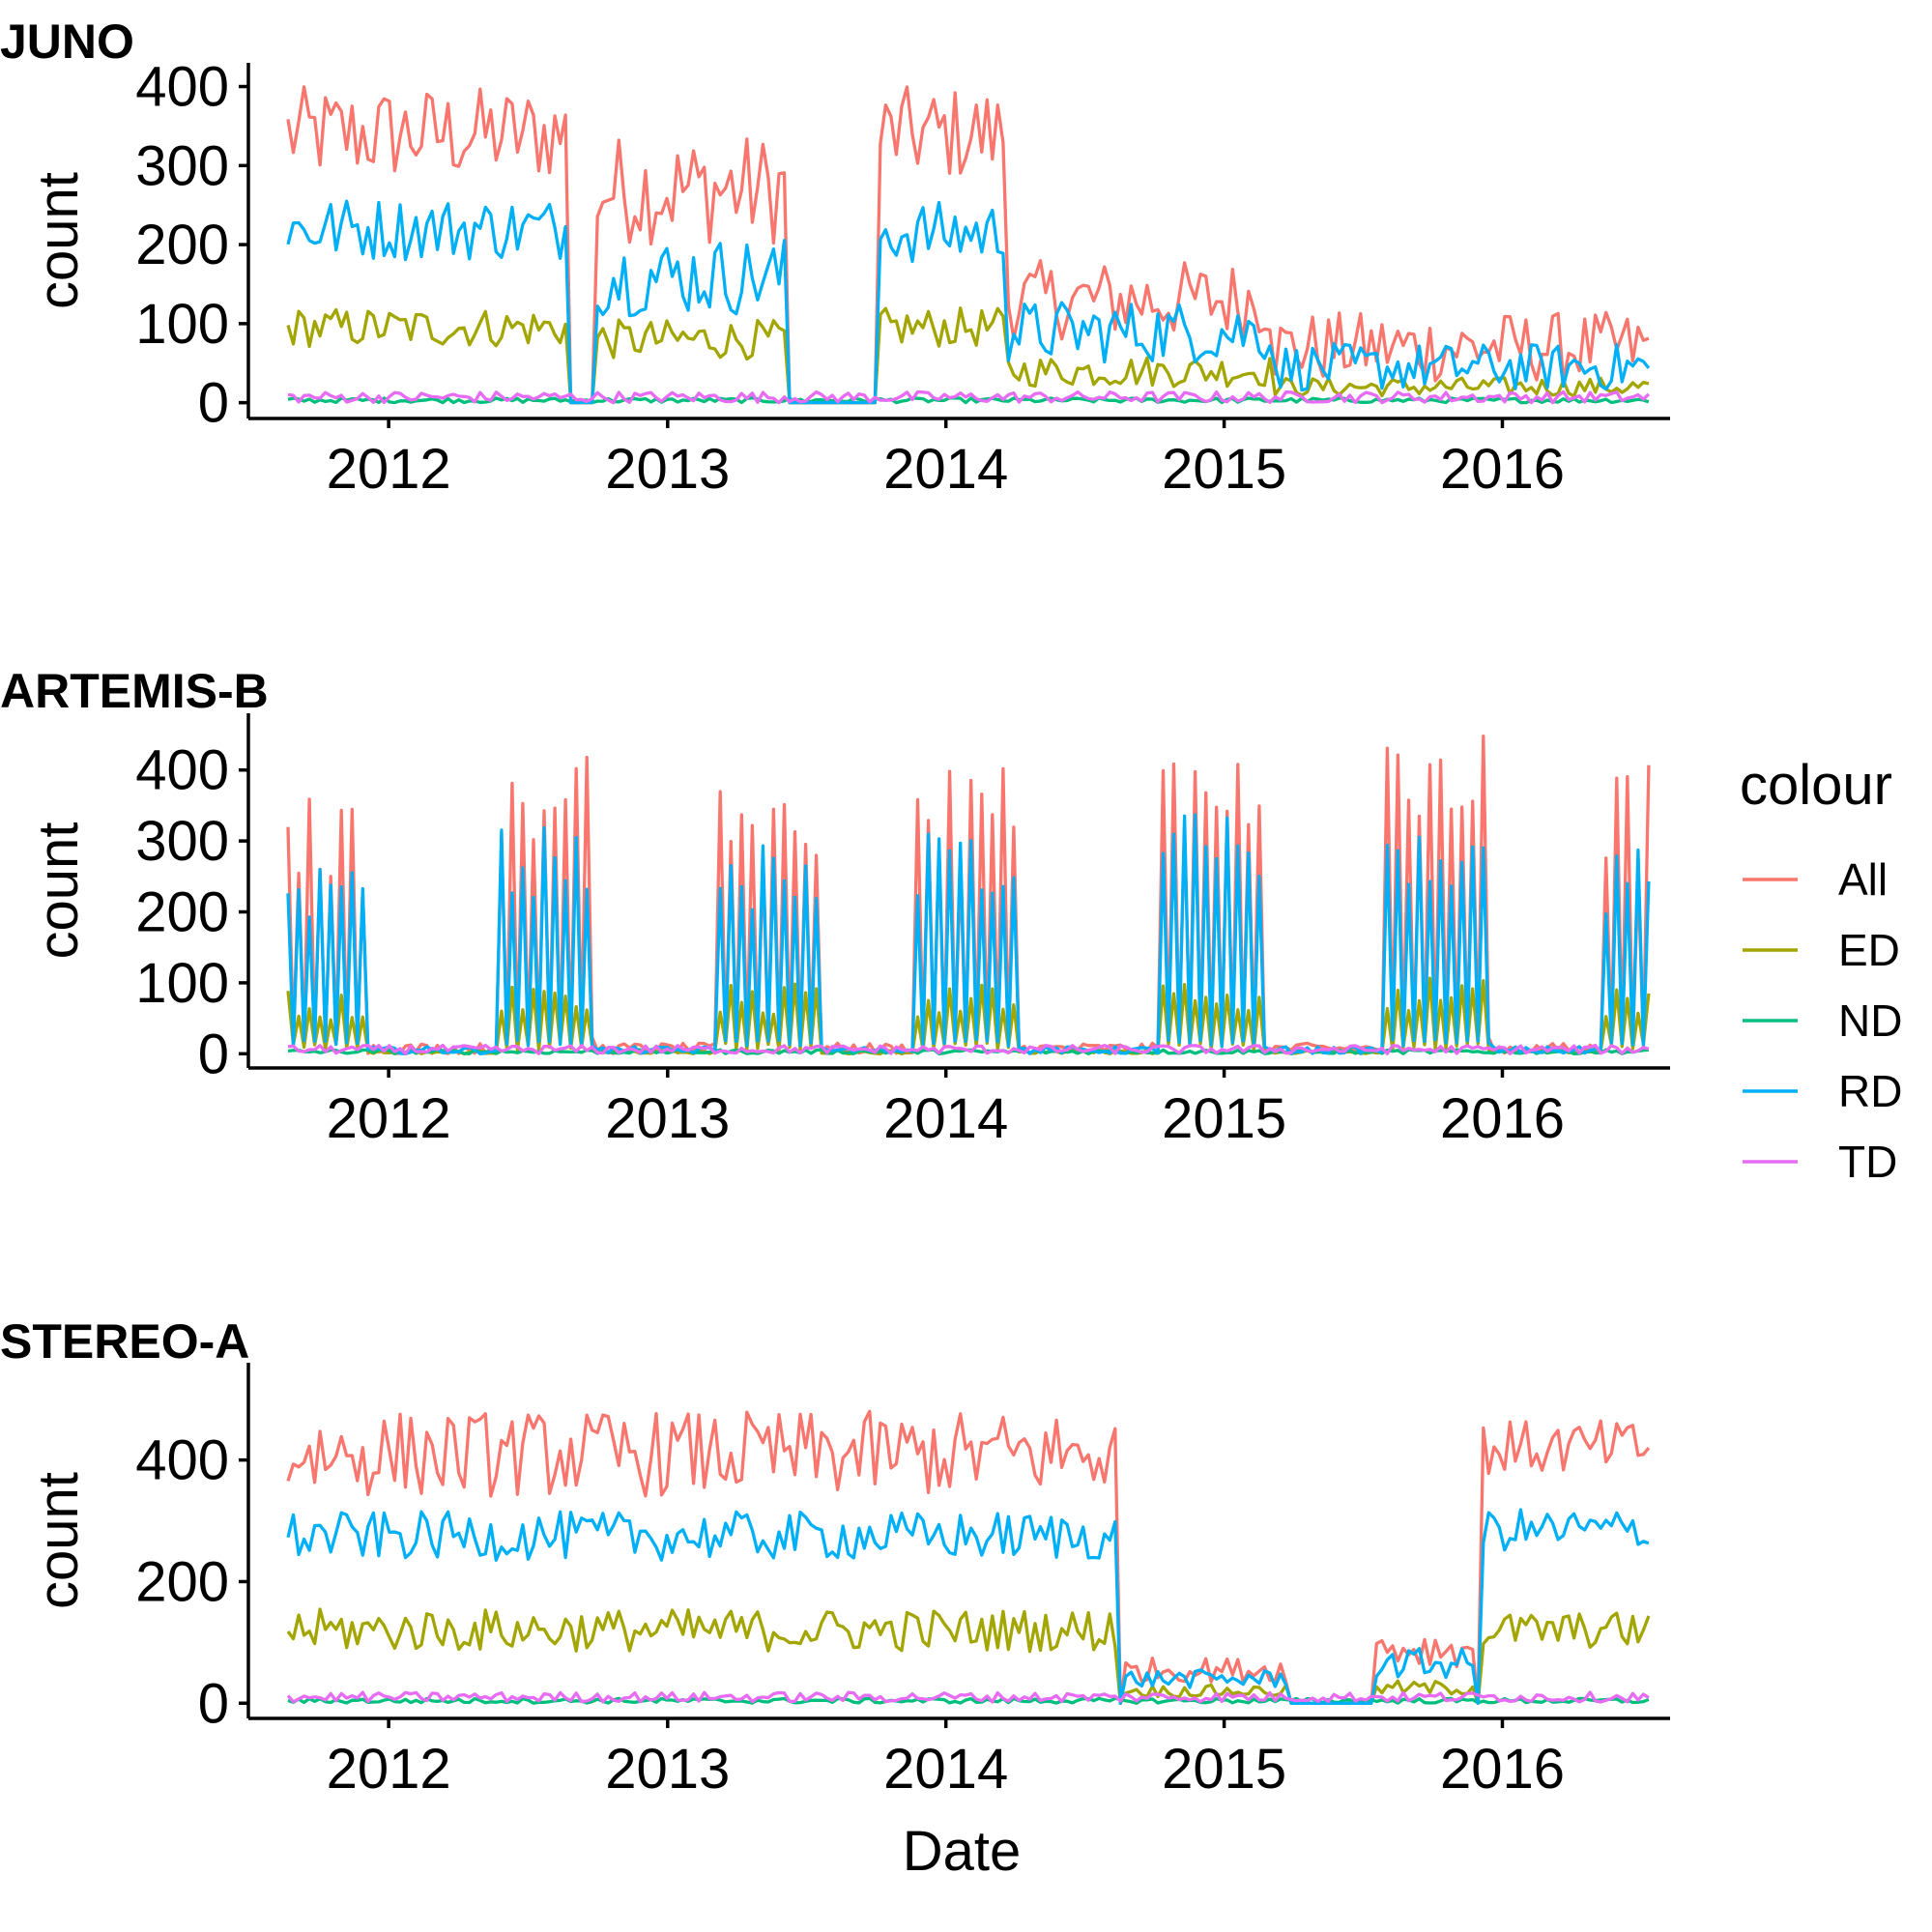  What do you see at coordinates (968, 355) in the screenshot?
I see `series-line-ed-juno` at bounding box center [968, 355].